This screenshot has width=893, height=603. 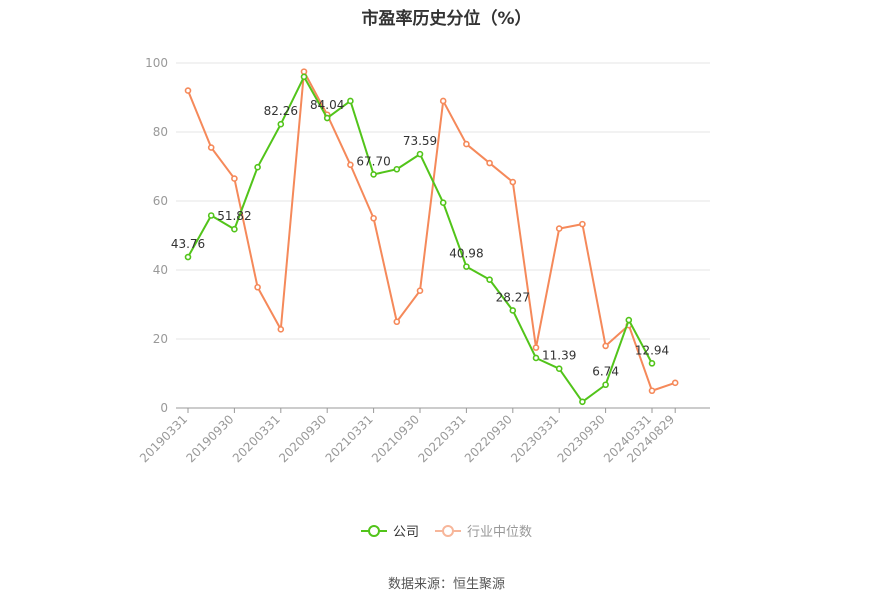 What do you see at coordinates (389, 530) in the screenshot?
I see `legend-item-company: 公司` at bounding box center [389, 530].